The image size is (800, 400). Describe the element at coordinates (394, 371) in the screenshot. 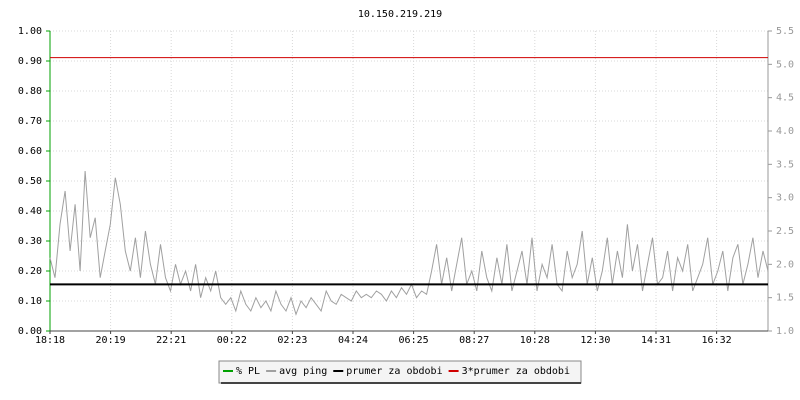

I see `legend-label: prumer za obdobi` at that location.